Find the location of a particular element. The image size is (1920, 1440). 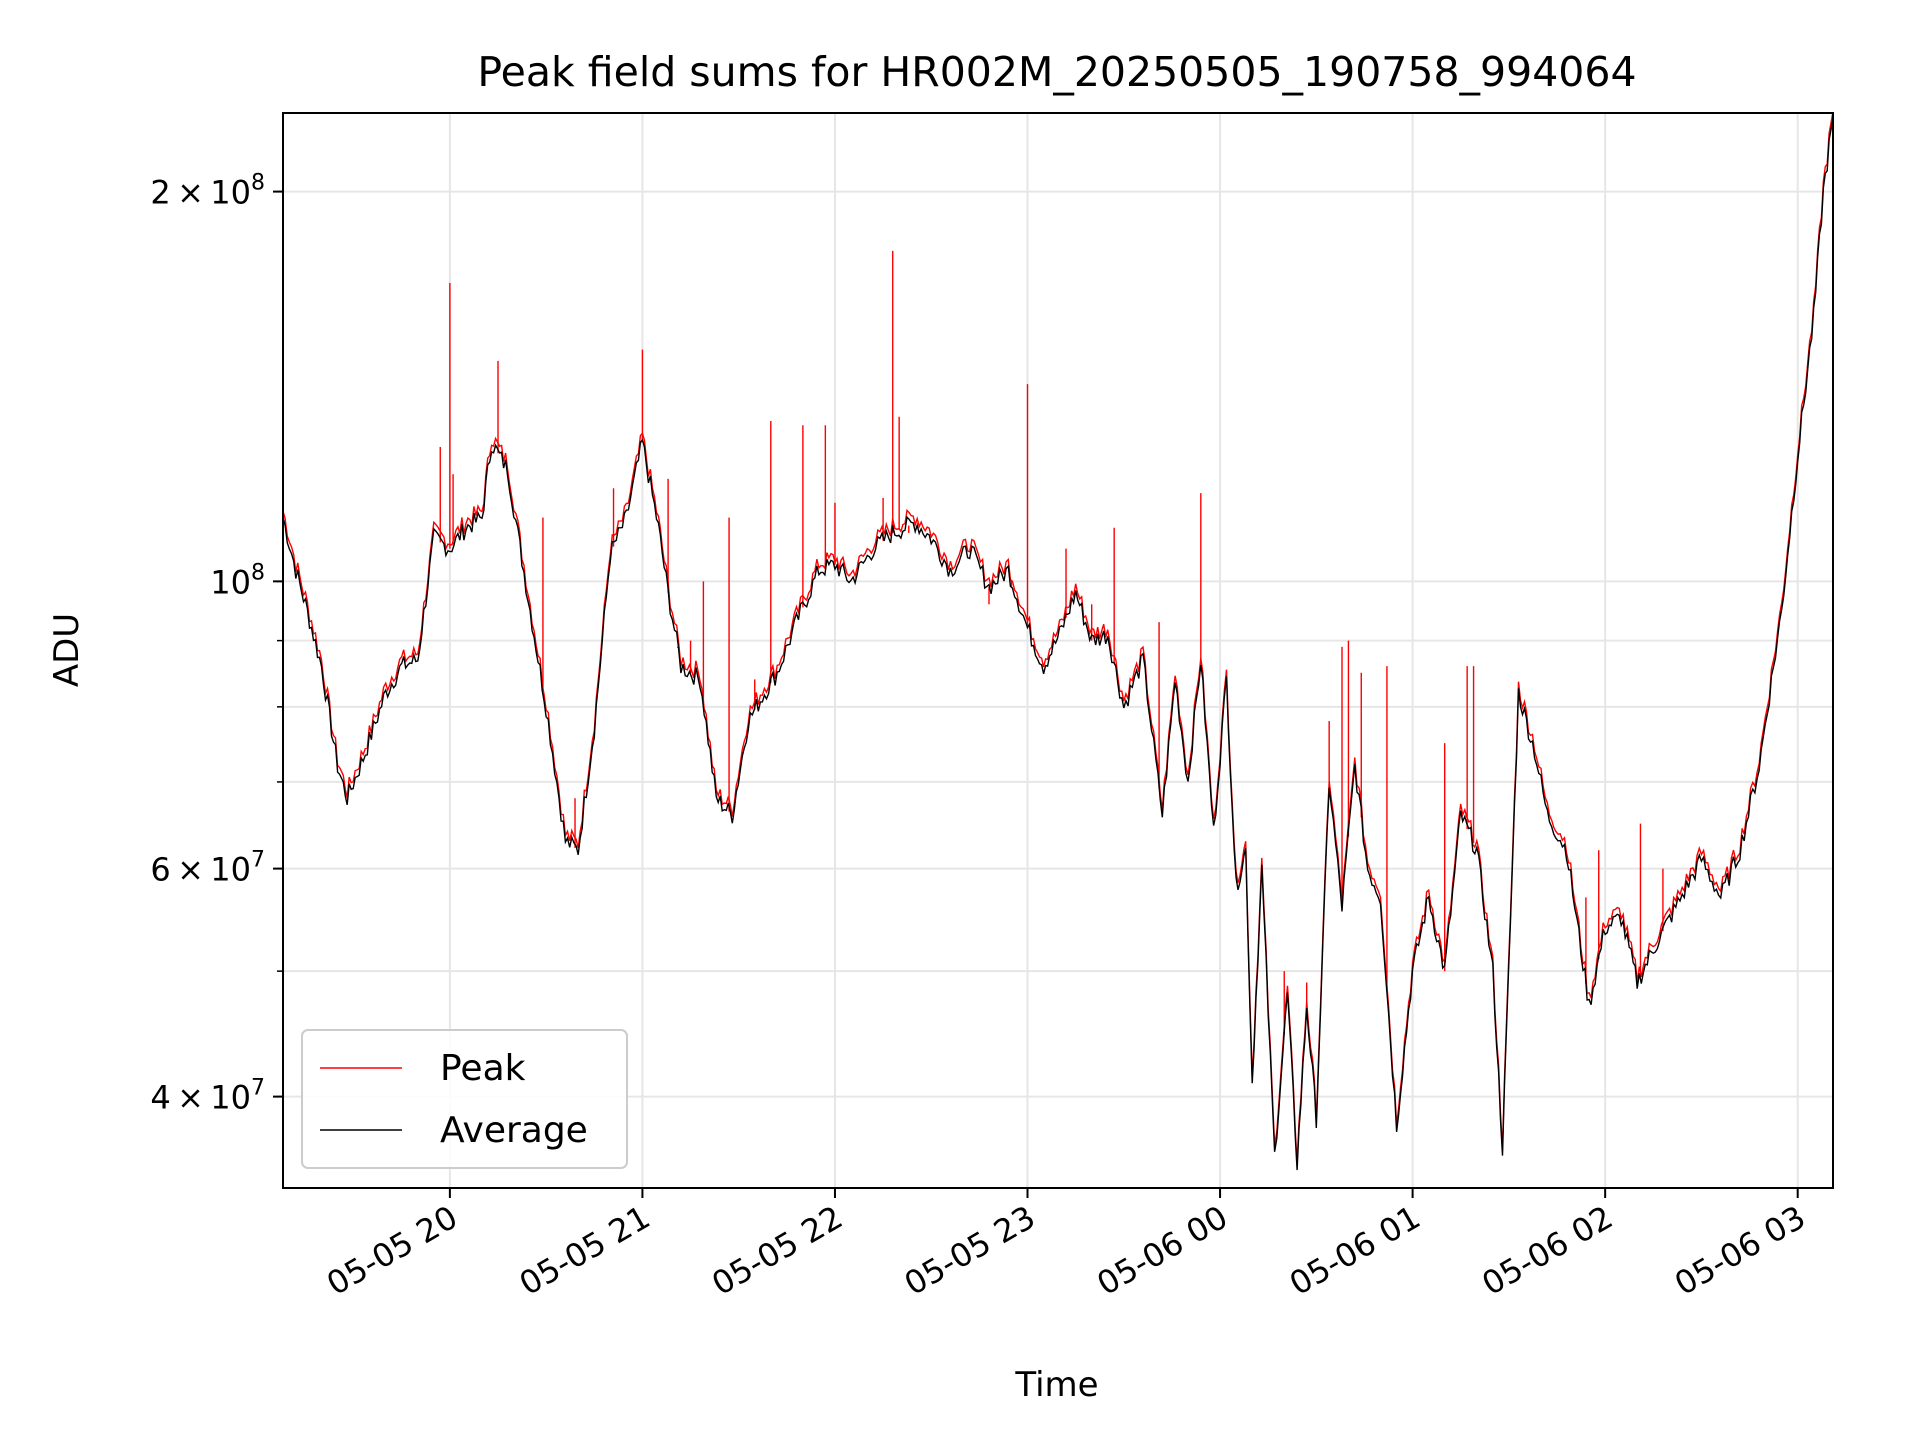

legend-box is located at coordinates (464, 1099).